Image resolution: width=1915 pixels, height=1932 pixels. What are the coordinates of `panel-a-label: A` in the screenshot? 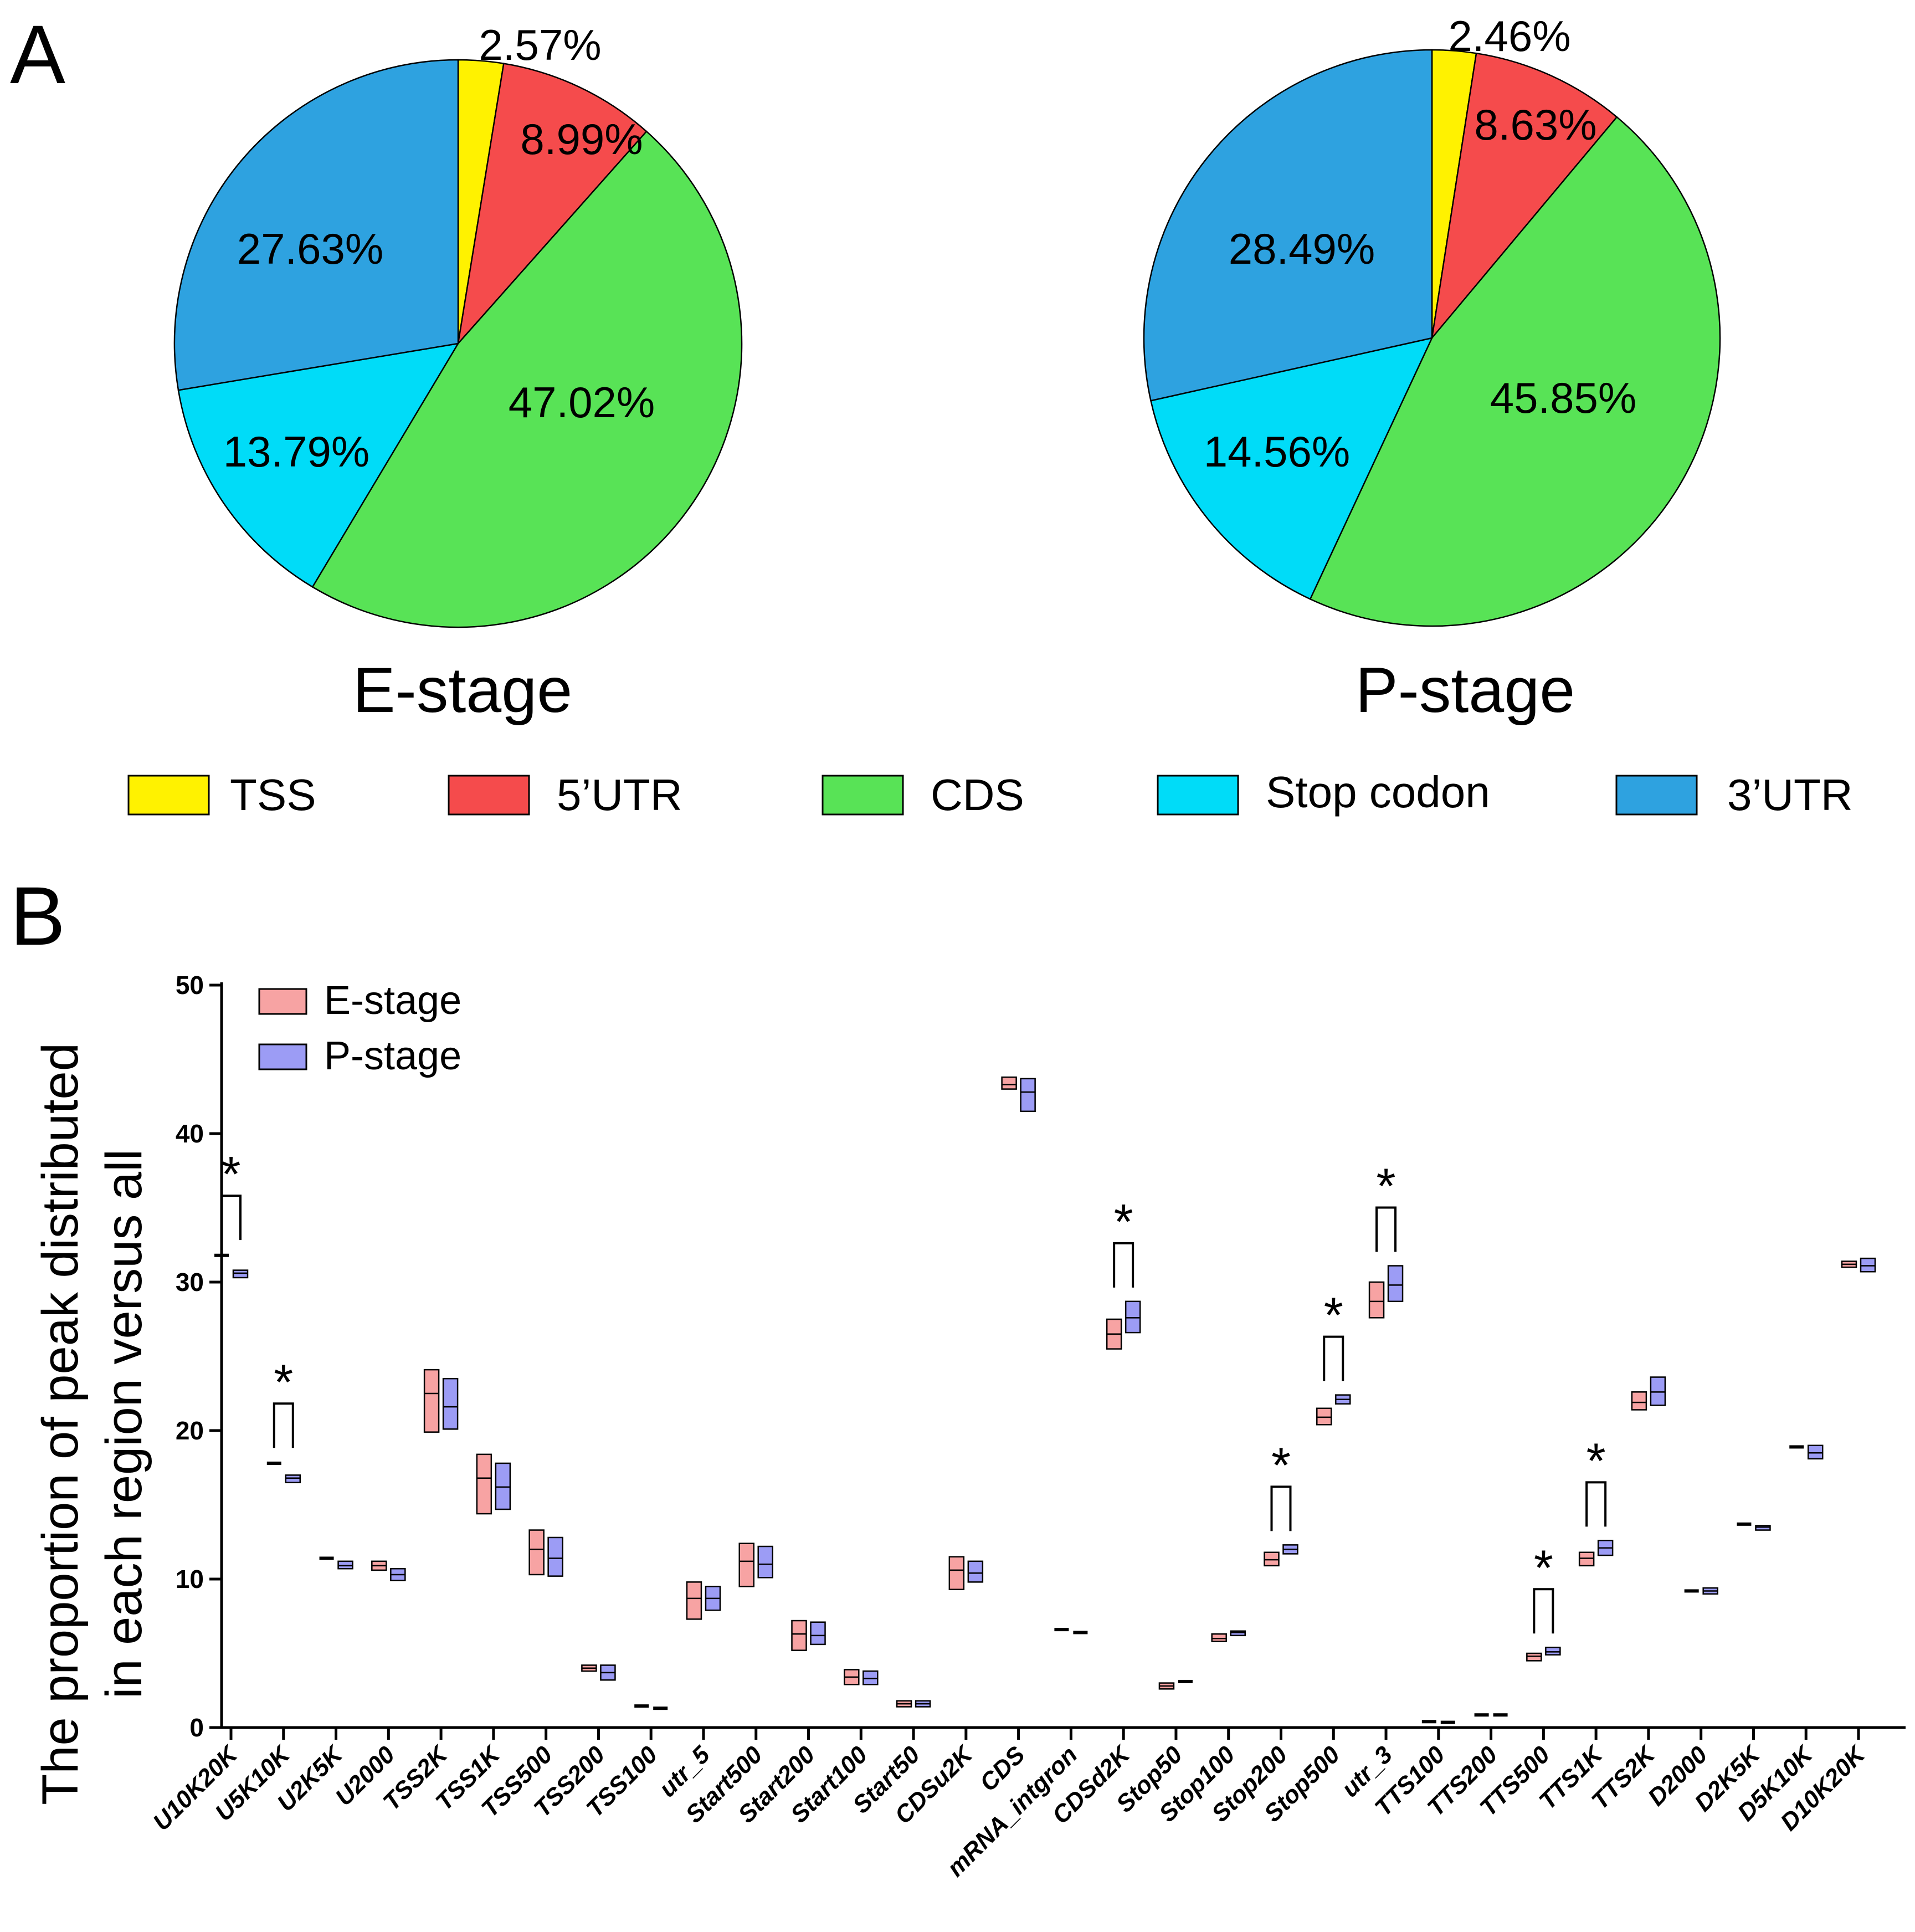 It's located at (37, 54).